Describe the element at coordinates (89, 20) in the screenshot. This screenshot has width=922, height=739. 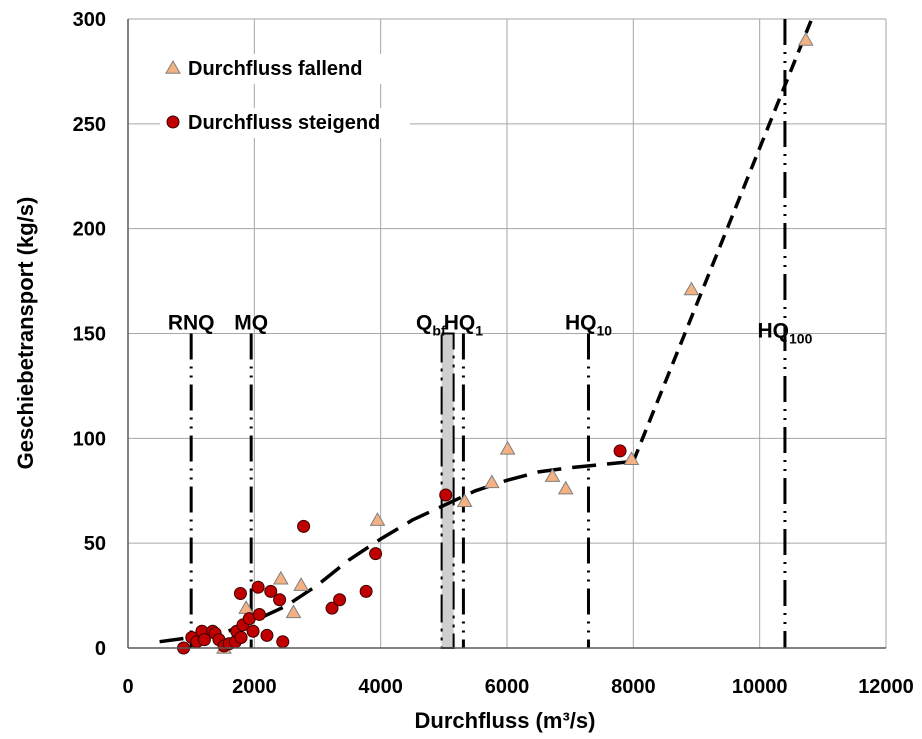
I see `y-tick-label: 300` at that location.